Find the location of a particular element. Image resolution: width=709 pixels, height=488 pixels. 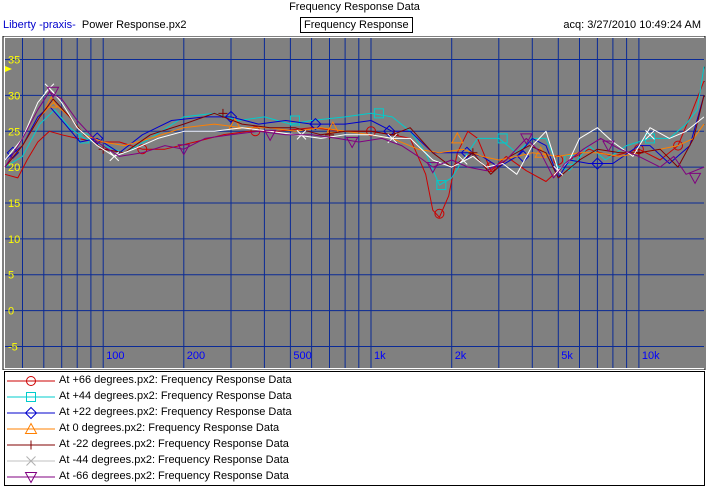

x-tick-label: 1k is located at coordinates (380, 356).